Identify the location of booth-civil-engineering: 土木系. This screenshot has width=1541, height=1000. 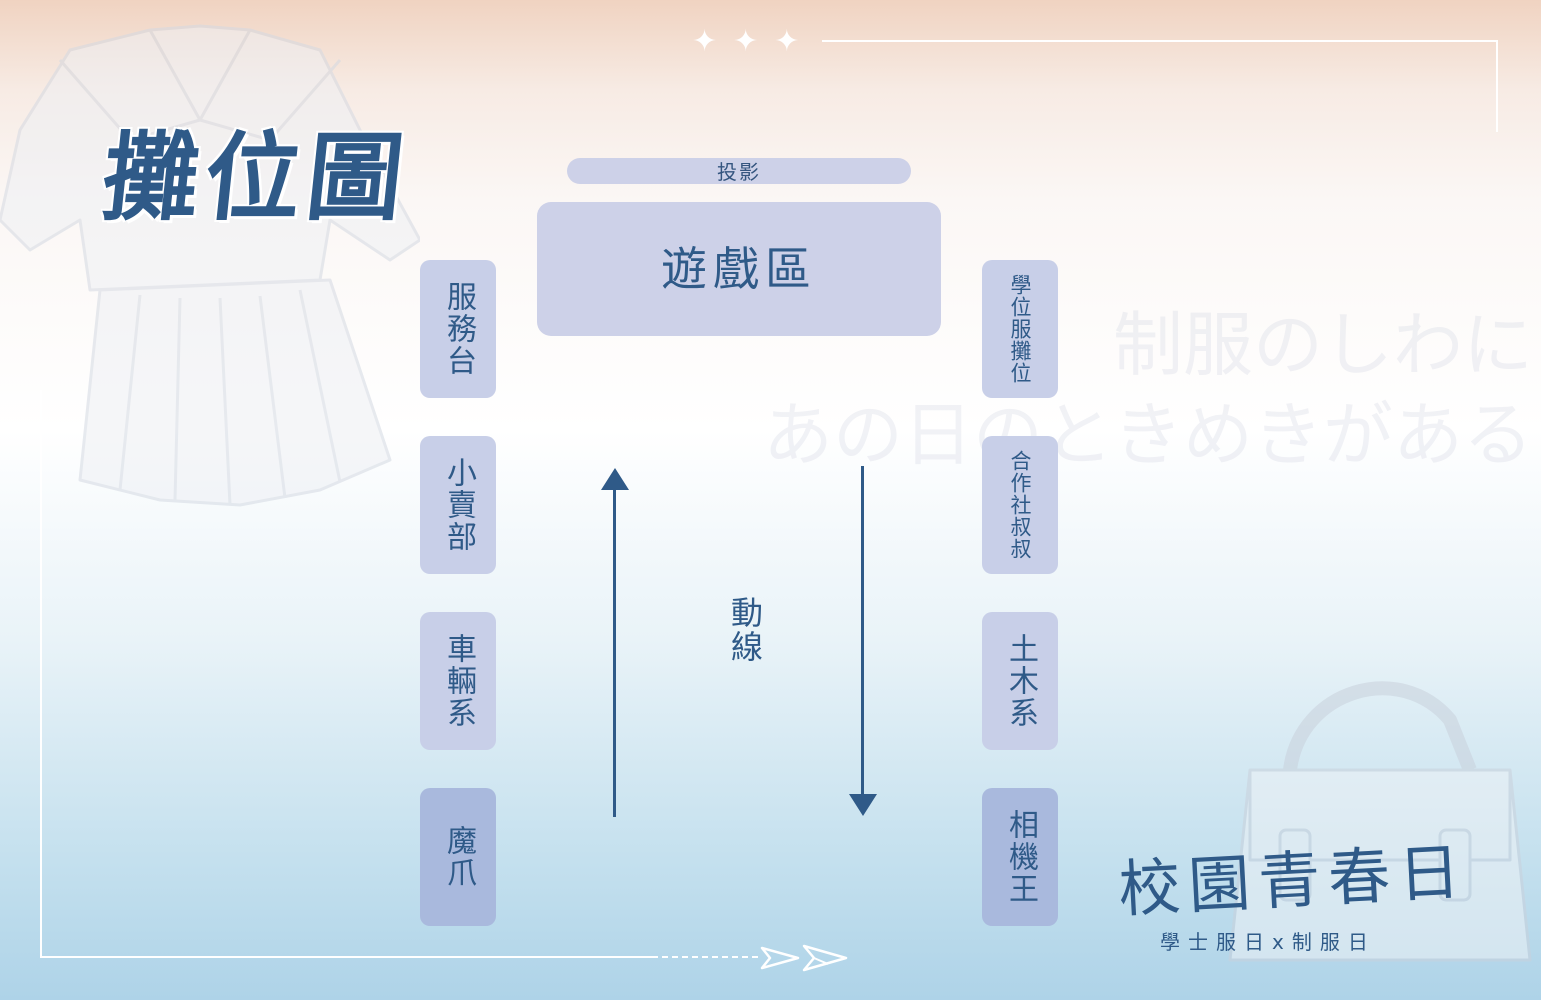
(1020, 681).